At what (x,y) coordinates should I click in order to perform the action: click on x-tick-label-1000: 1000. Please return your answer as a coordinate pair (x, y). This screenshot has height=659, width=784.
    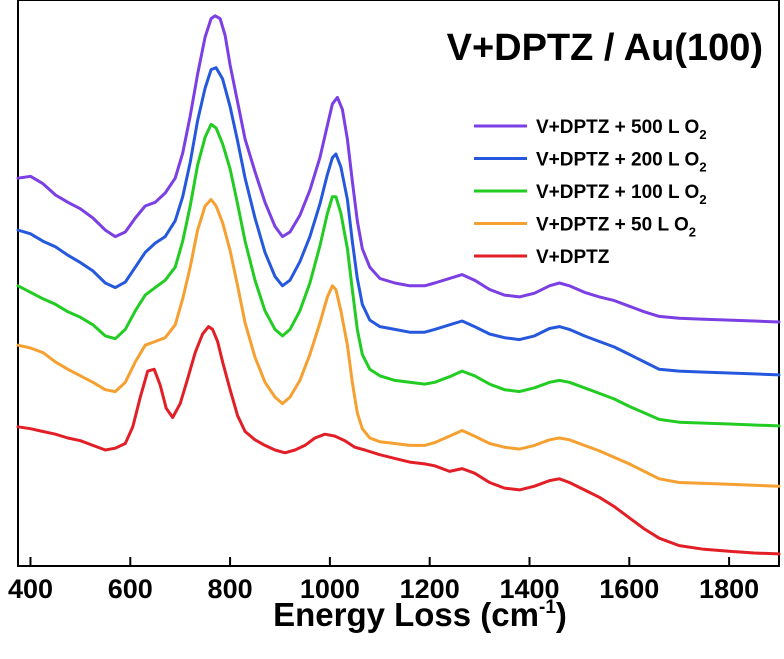
    Looking at the image, I should click on (330, 589).